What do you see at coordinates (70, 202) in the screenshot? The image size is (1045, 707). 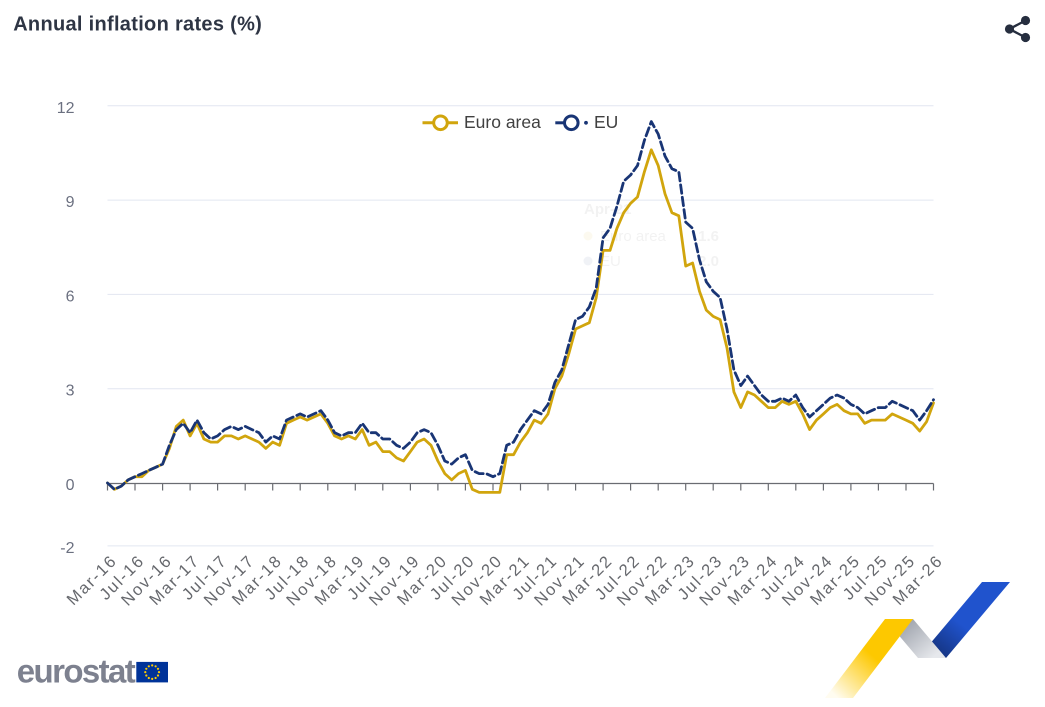 I see `svg-text: 9` at bounding box center [70, 202].